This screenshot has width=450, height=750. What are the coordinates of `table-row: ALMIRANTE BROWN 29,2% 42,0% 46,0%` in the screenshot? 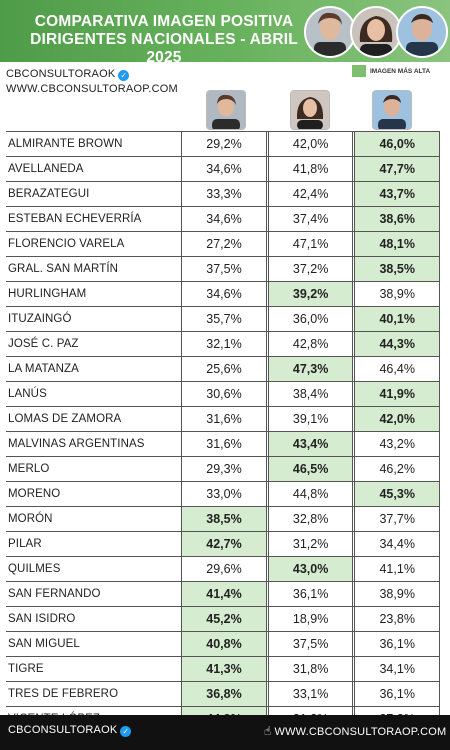 It's located at (223, 144).